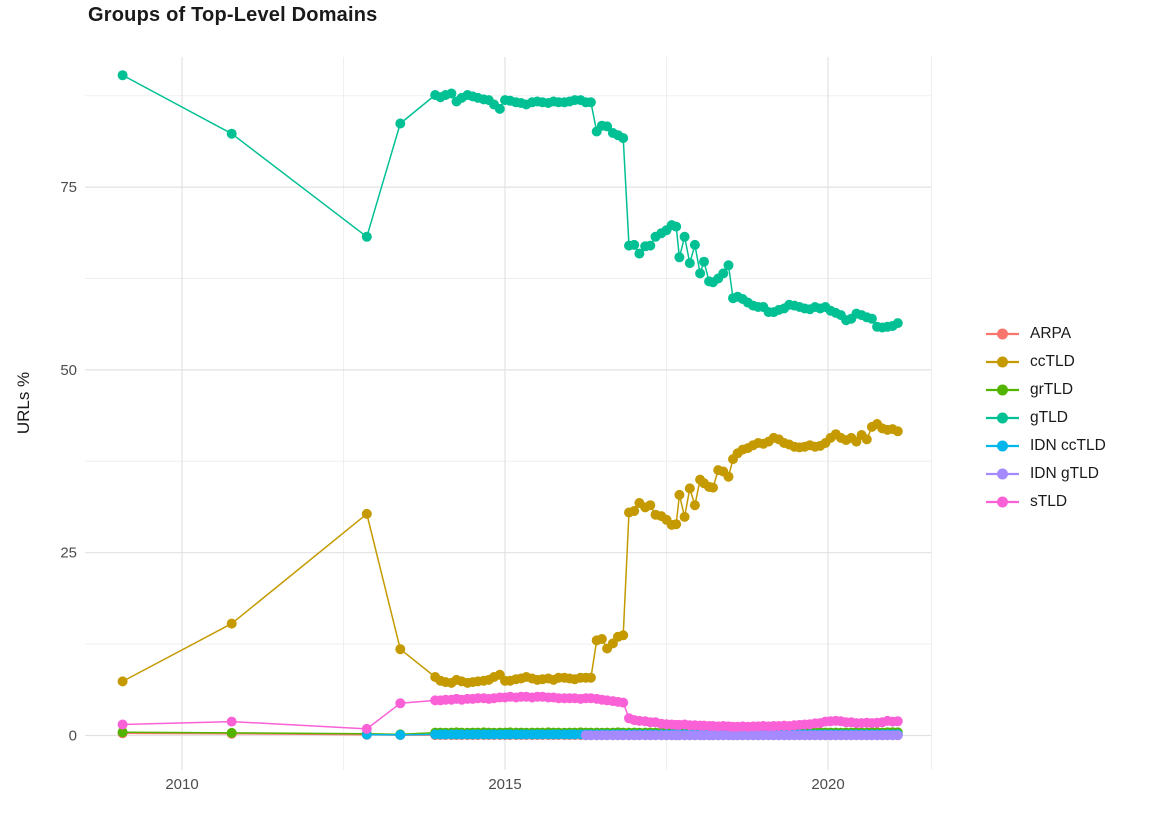  I want to click on legend-item-gTLD: gTLD, so click(1046, 418).